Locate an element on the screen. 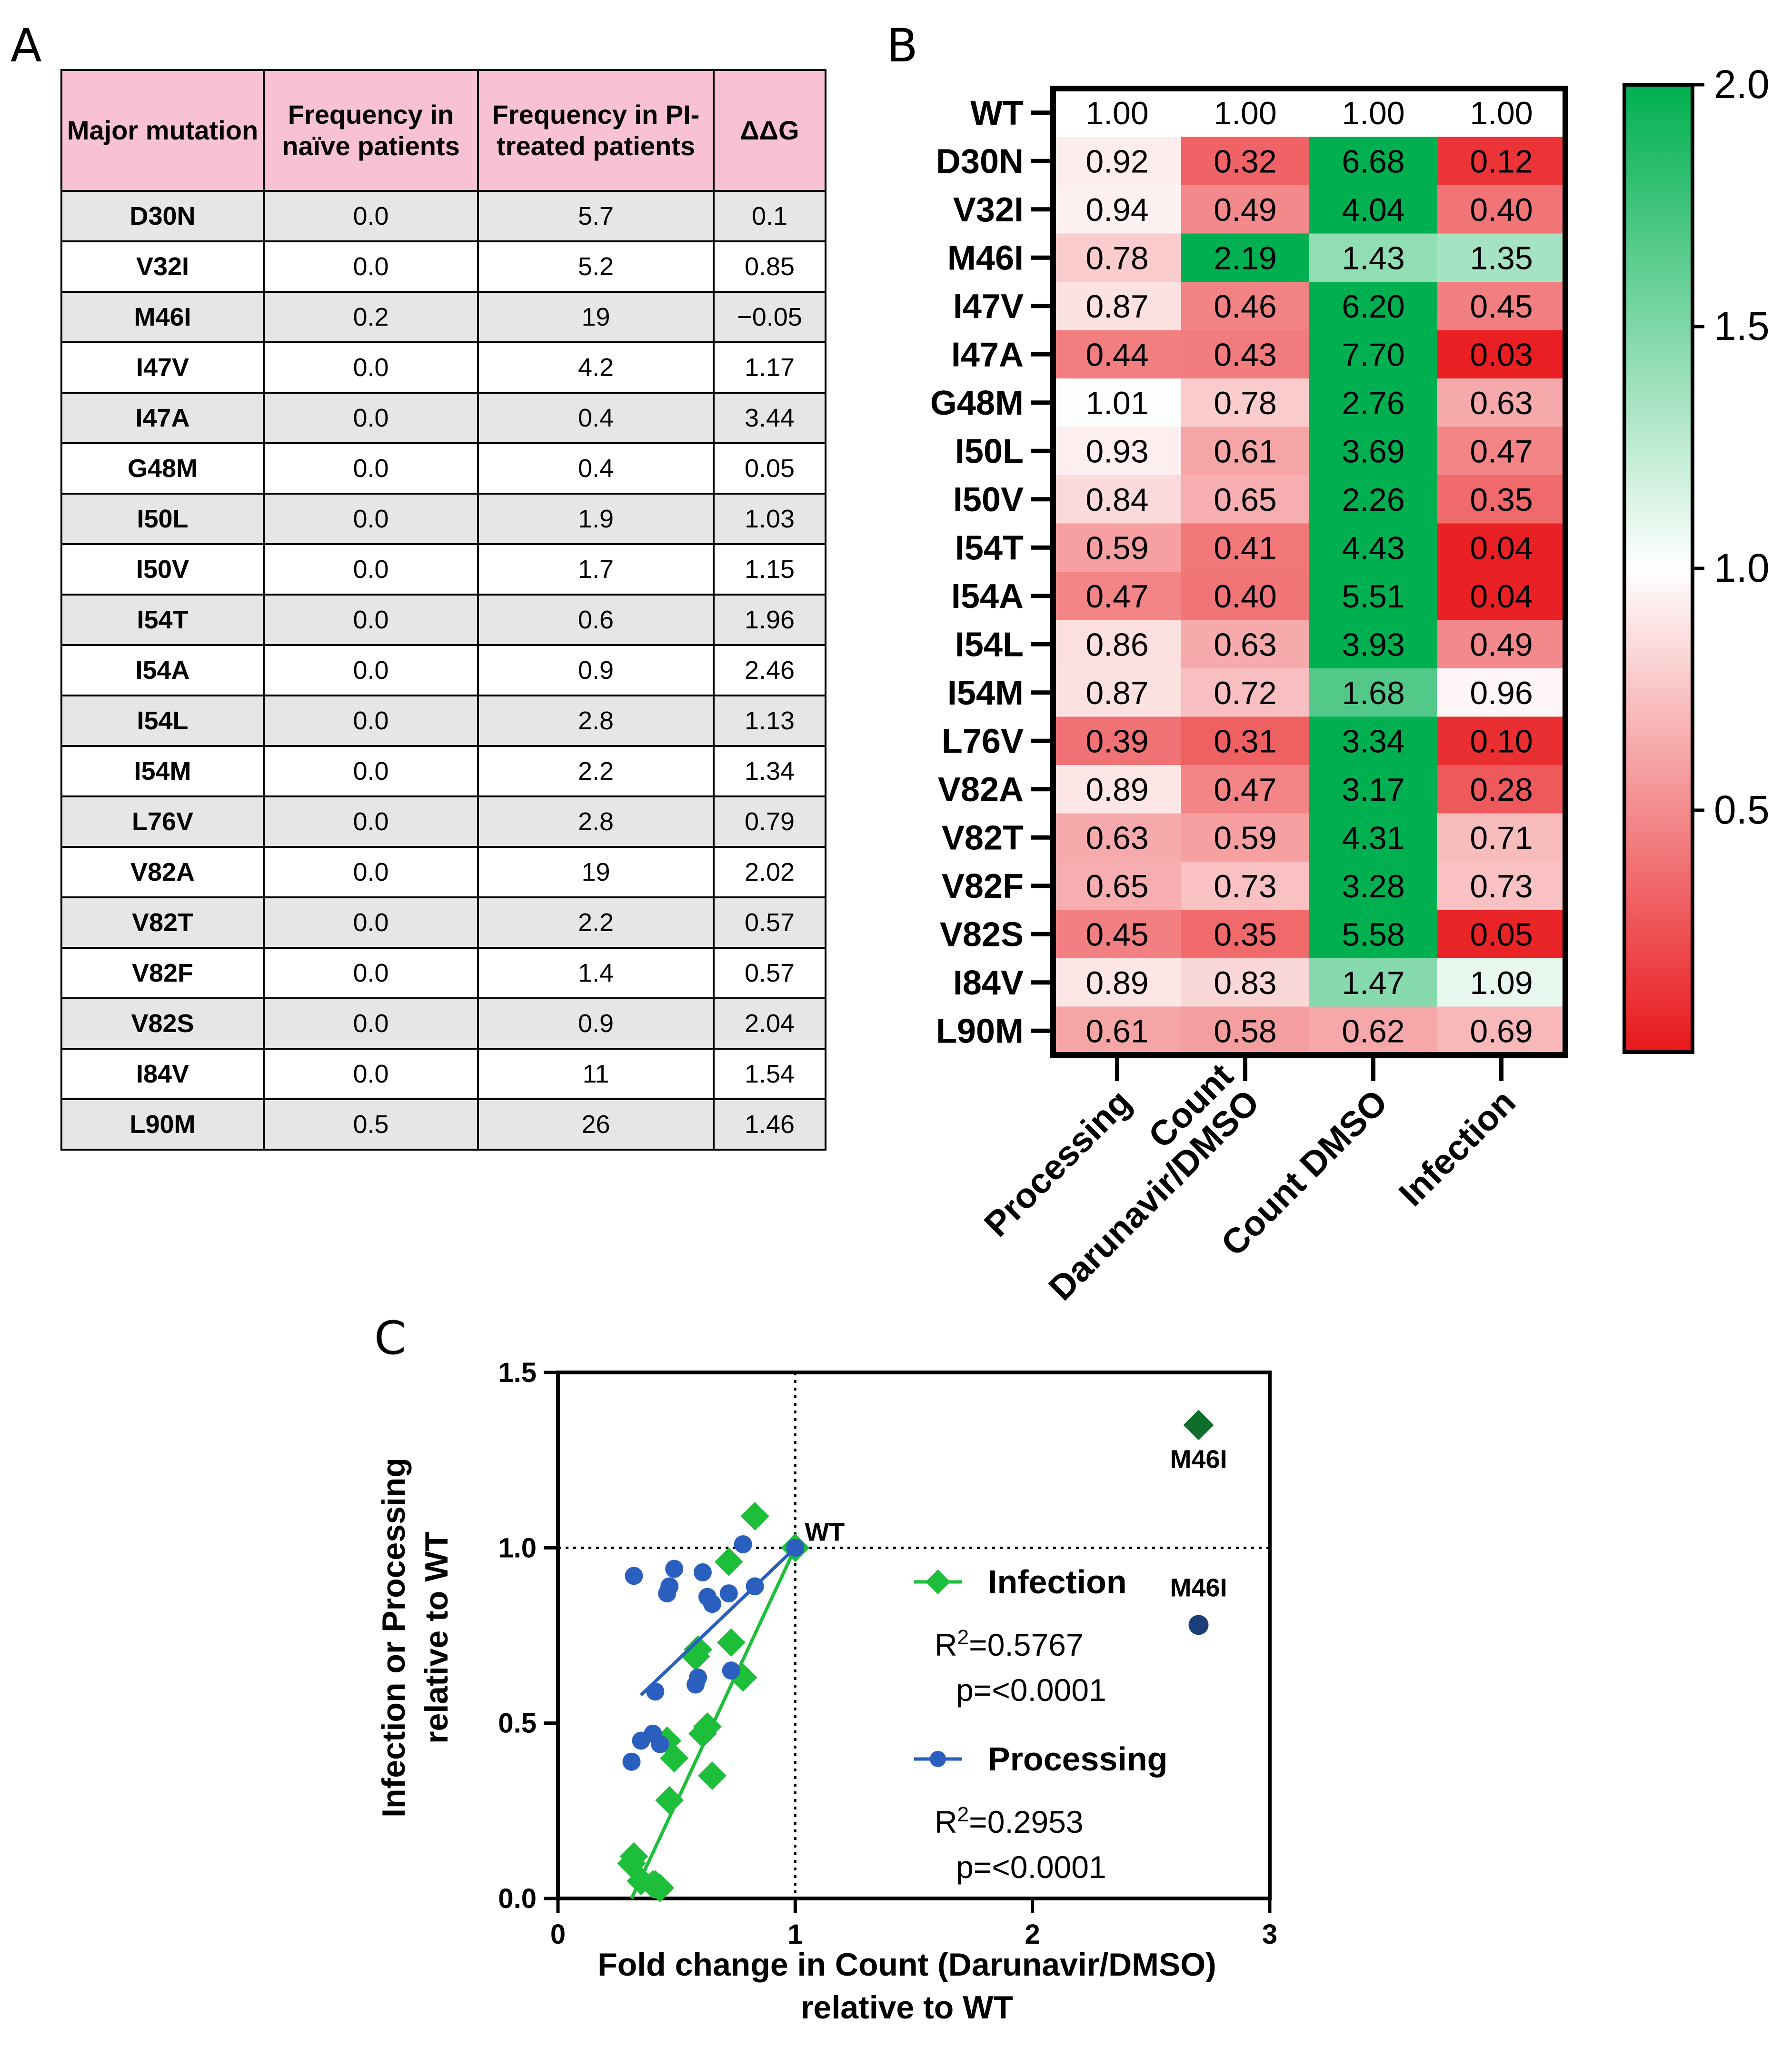 The width and height of the screenshot is (1792, 2057). scatter-frame is located at coordinates (914, 1636).